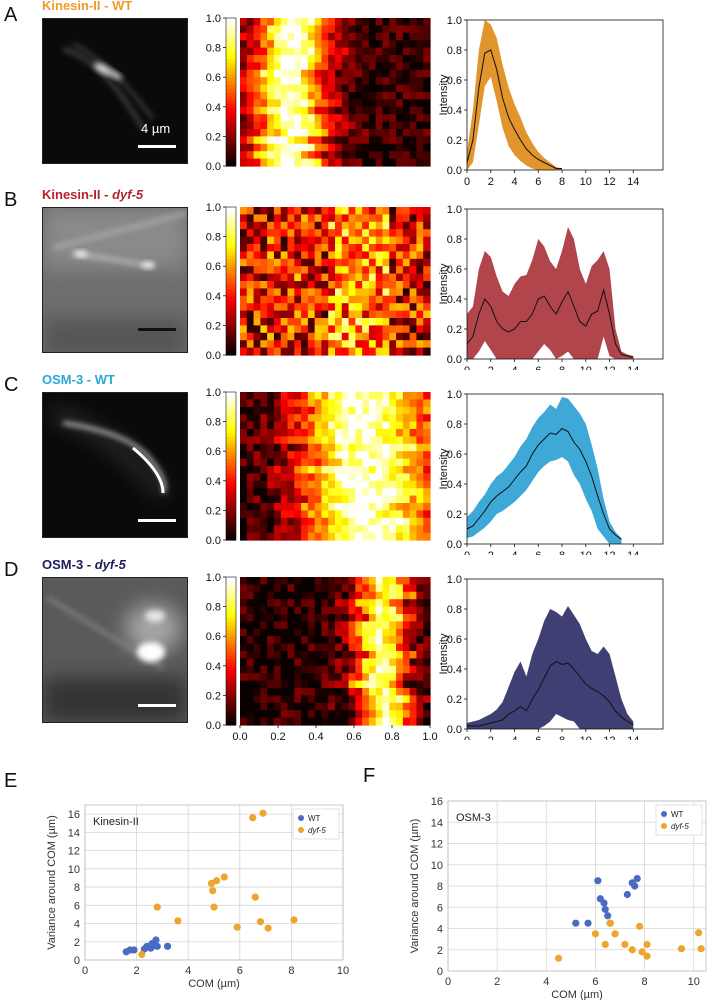 This screenshot has height=1000, width=708. I want to click on scatter-x-tick-label: 6, so click(595, 982).